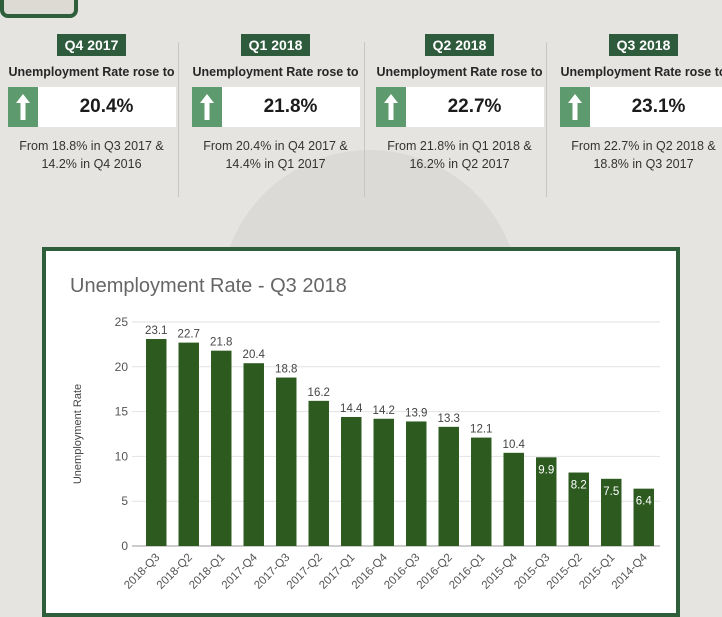  What do you see at coordinates (291, 107) in the screenshot?
I see `rate-value: 21.8%` at bounding box center [291, 107].